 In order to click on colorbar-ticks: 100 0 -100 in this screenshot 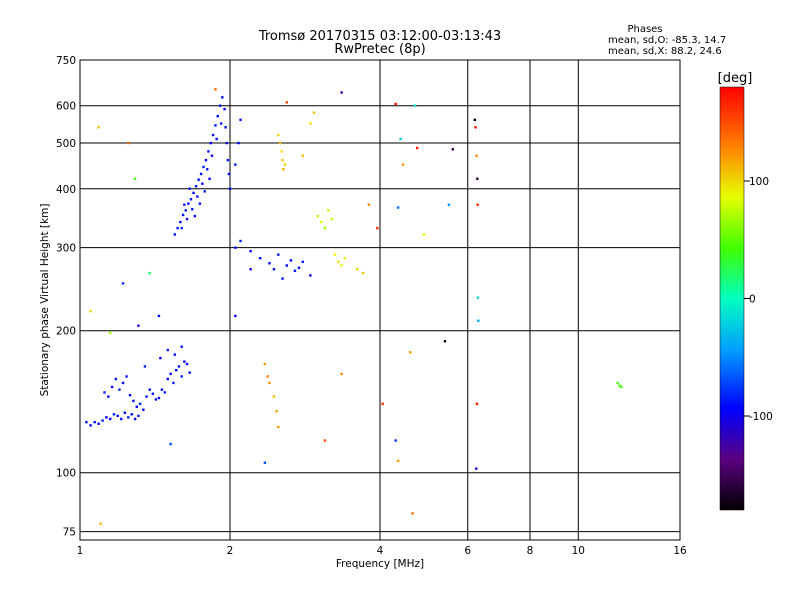, I will do `click(758, 299)`.